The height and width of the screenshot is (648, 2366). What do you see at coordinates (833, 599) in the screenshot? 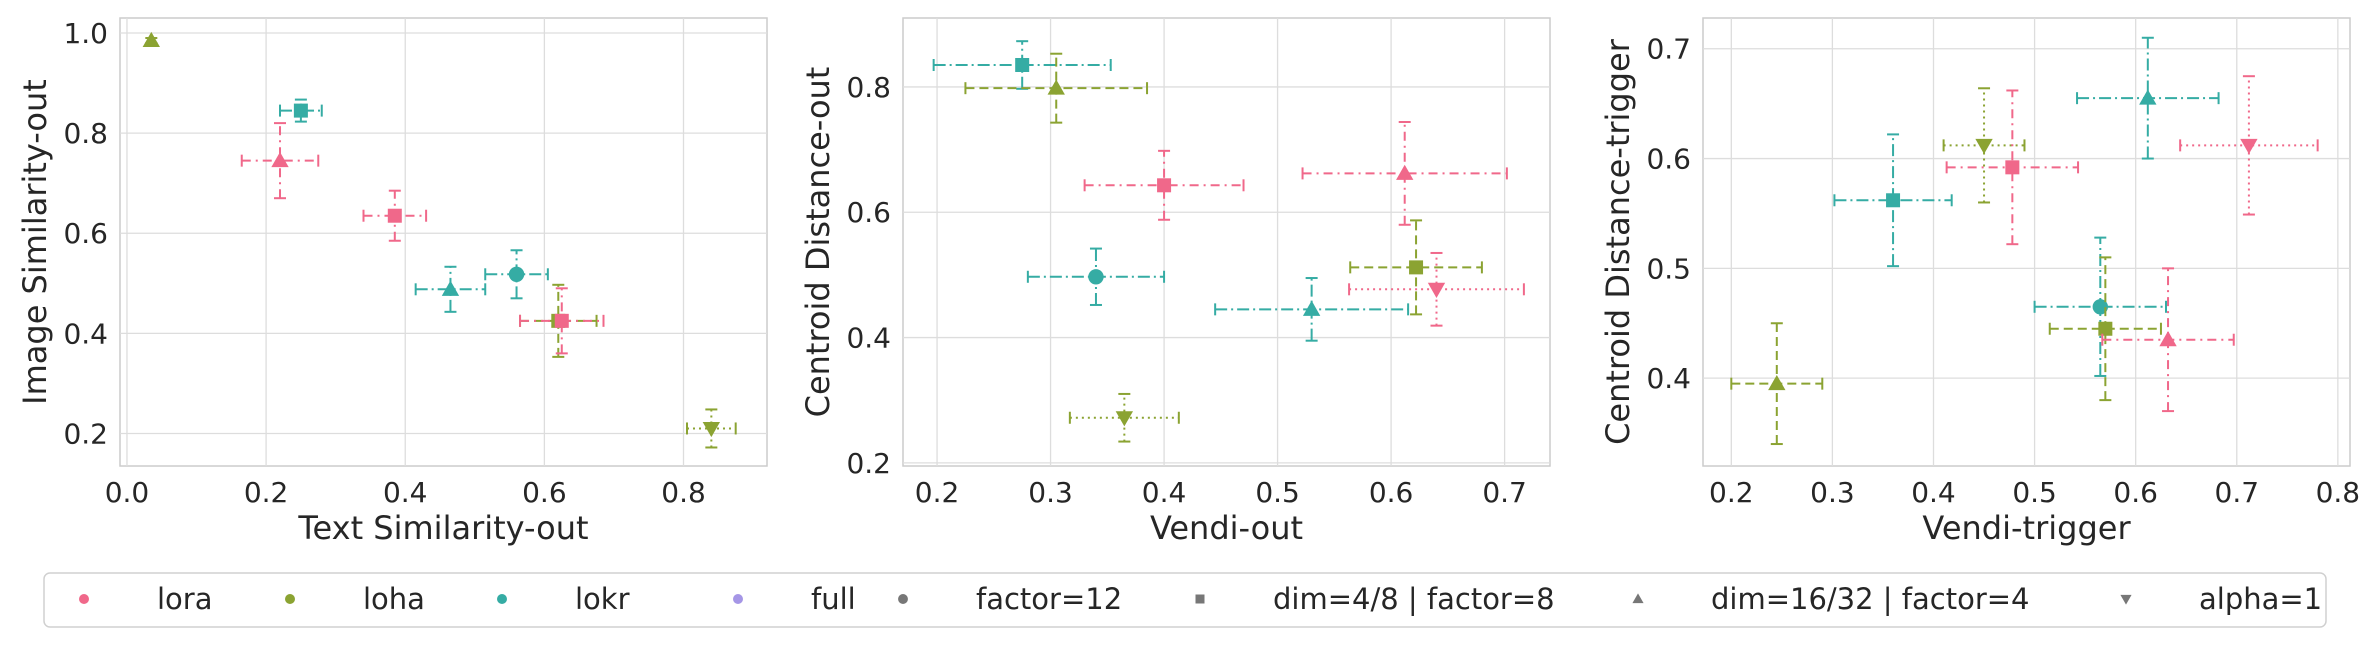
I see `legend-label: full` at bounding box center [833, 599].